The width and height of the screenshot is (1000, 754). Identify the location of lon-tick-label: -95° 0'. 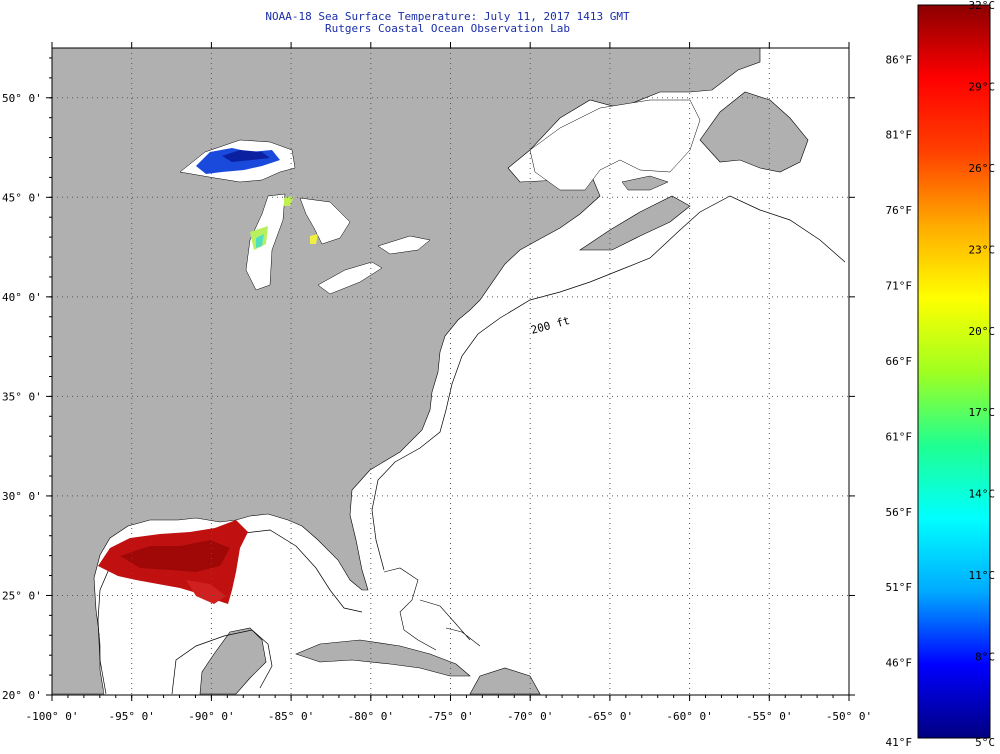
(132, 716).